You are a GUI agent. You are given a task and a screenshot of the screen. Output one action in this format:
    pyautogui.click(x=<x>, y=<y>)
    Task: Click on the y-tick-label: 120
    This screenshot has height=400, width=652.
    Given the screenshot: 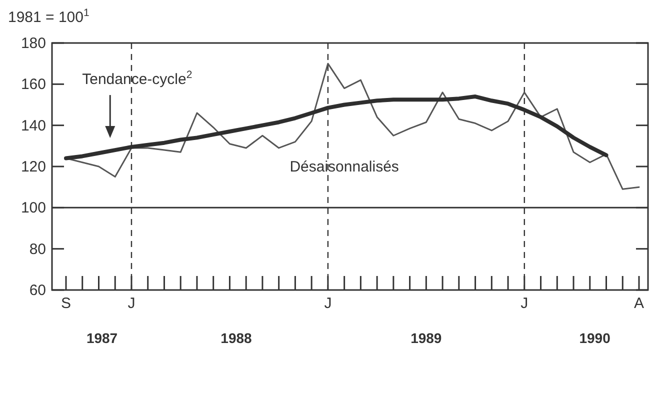 What is the action you would take?
    pyautogui.click(x=33, y=167)
    